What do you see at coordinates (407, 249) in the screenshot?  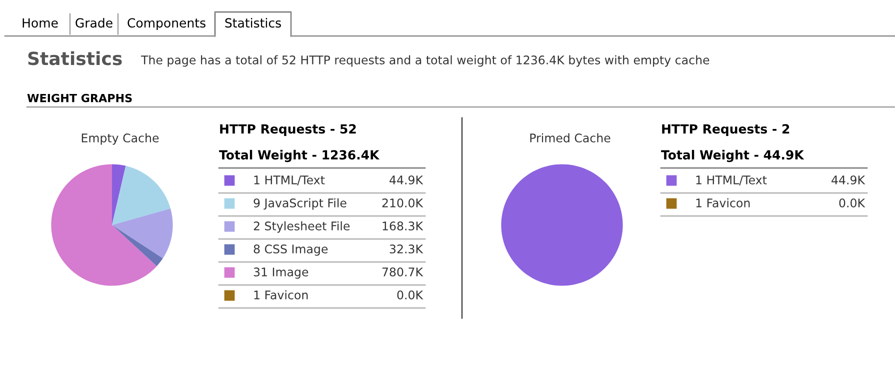 I see `data-label: 32.3K` at bounding box center [407, 249].